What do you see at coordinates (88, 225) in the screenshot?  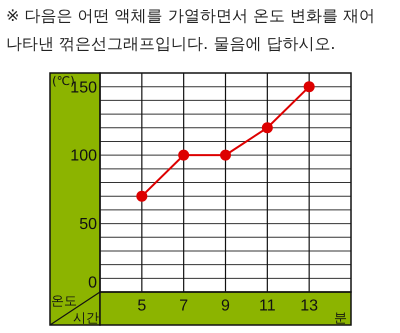 I see `y-tick-label: 50` at bounding box center [88, 225].